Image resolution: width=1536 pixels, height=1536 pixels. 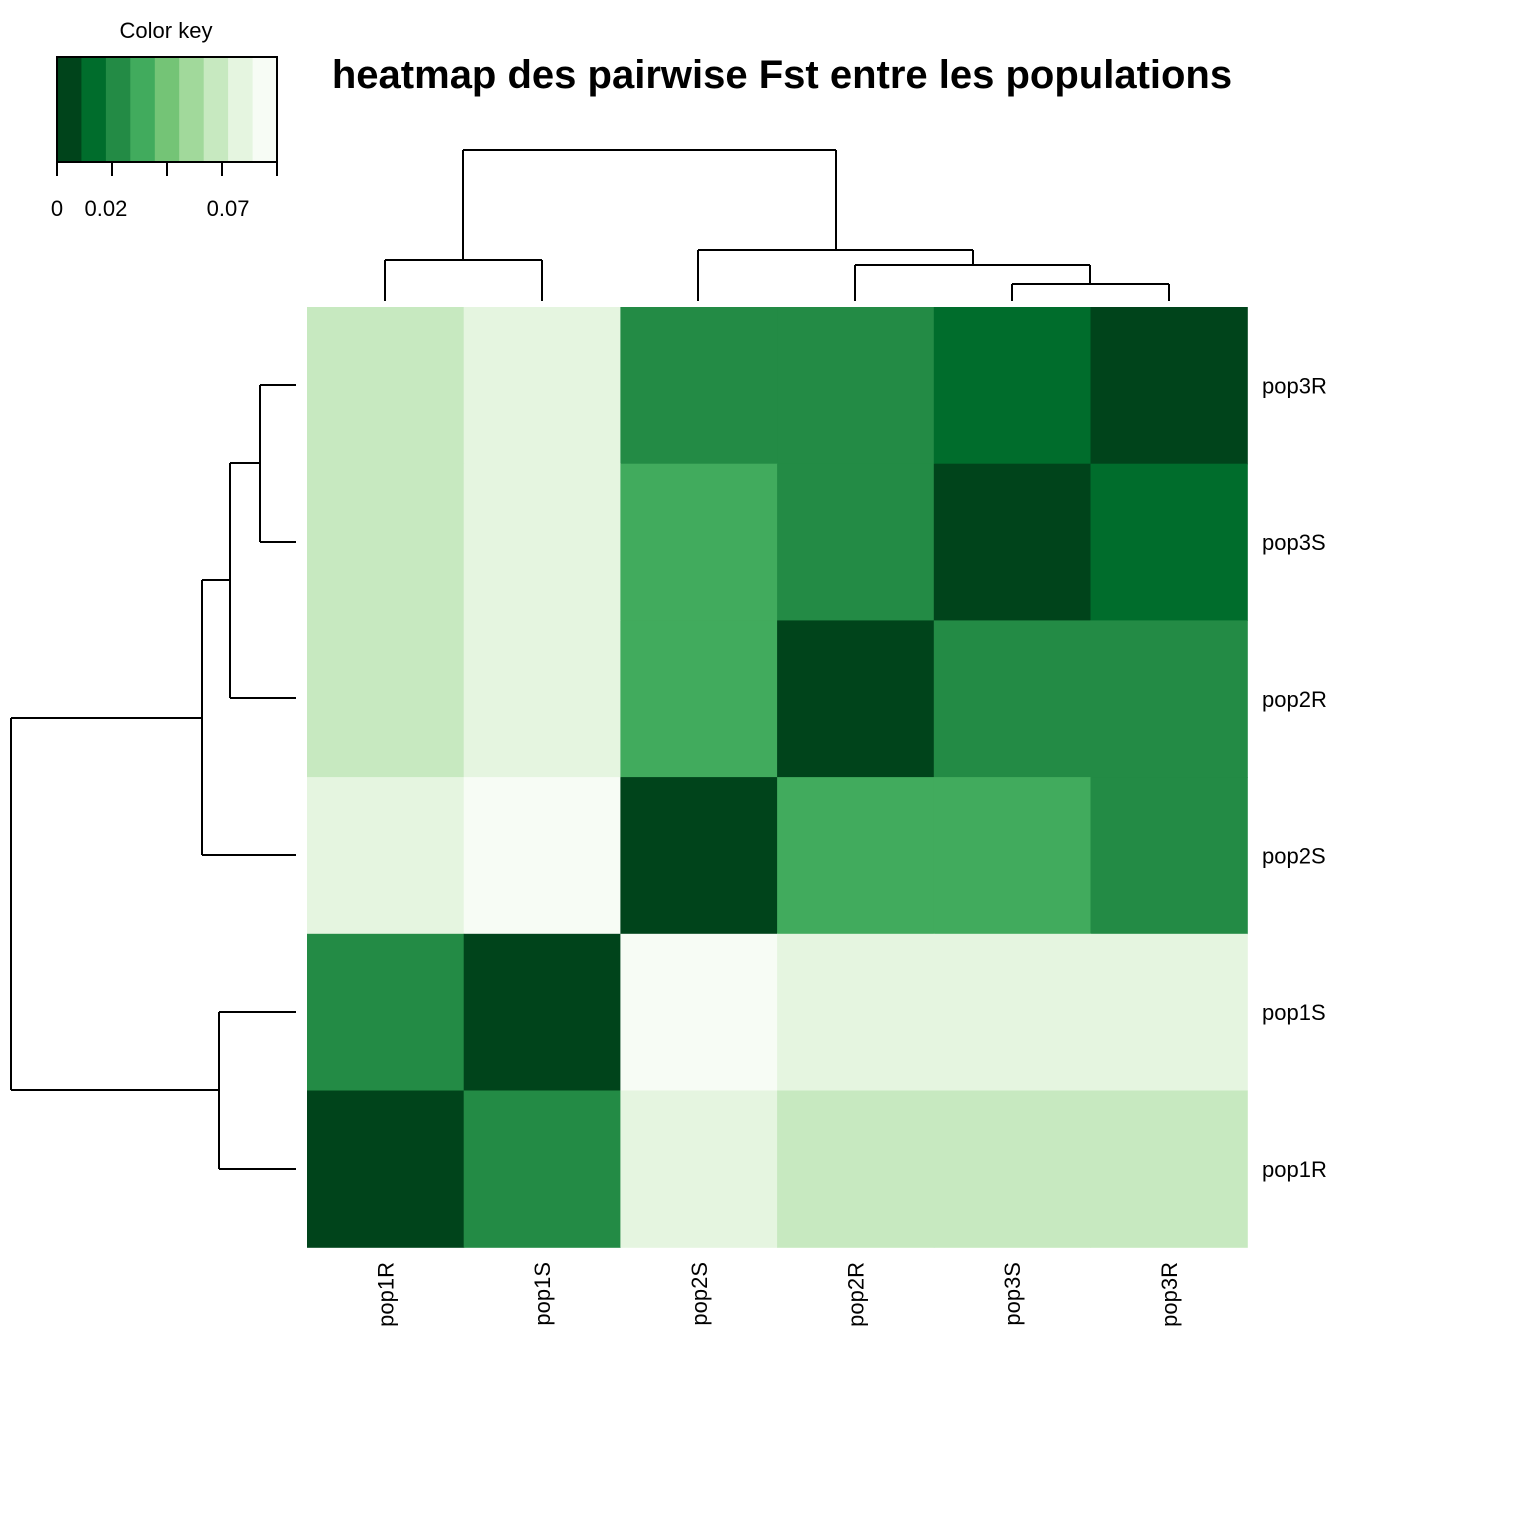 What do you see at coordinates (777, 225) in the screenshot?
I see `column-dendrogram` at bounding box center [777, 225].